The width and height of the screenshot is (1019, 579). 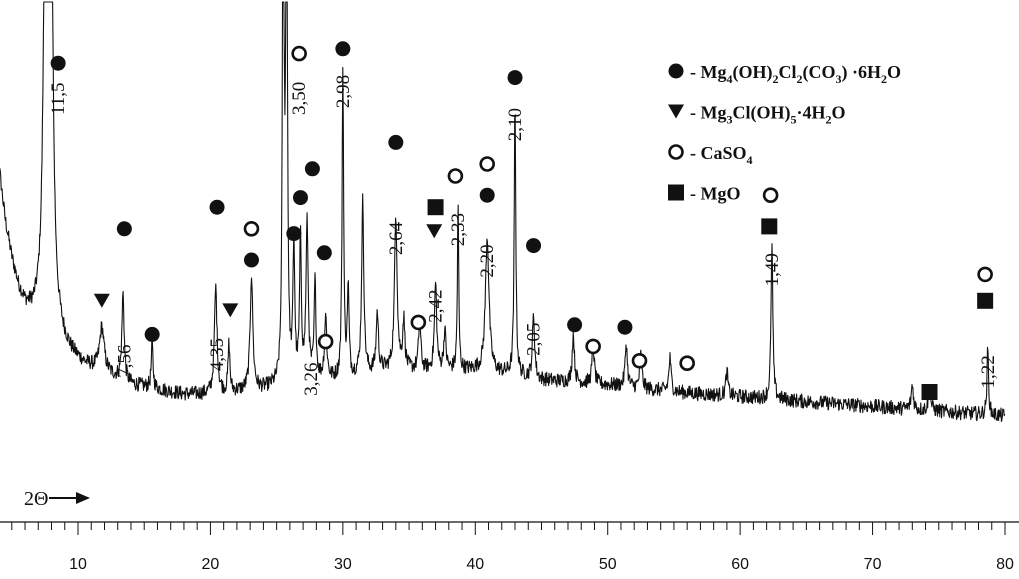 What do you see at coordinates (343, 91) in the screenshot?
I see `peak-label: 2,98` at bounding box center [343, 91].